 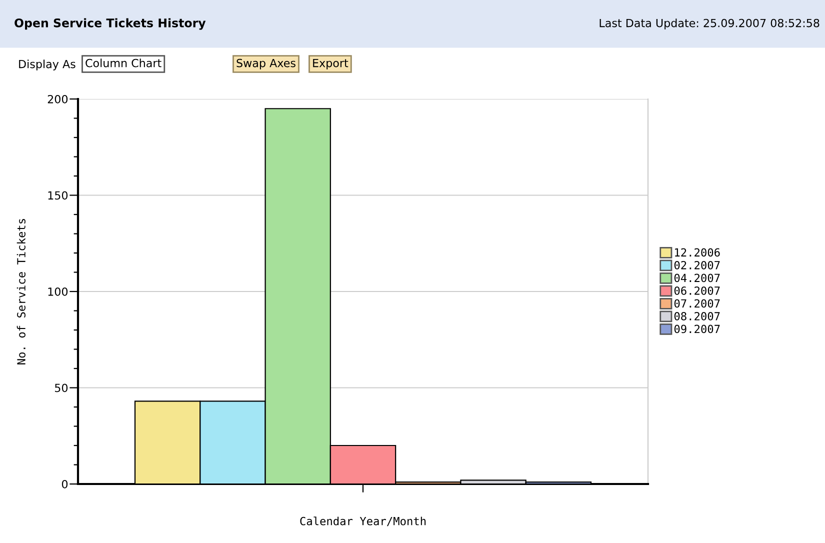 What do you see at coordinates (21, 291) in the screenshot?
I see `y-axis-title: No. of Service Tickets` at bounding box center [21, 291].